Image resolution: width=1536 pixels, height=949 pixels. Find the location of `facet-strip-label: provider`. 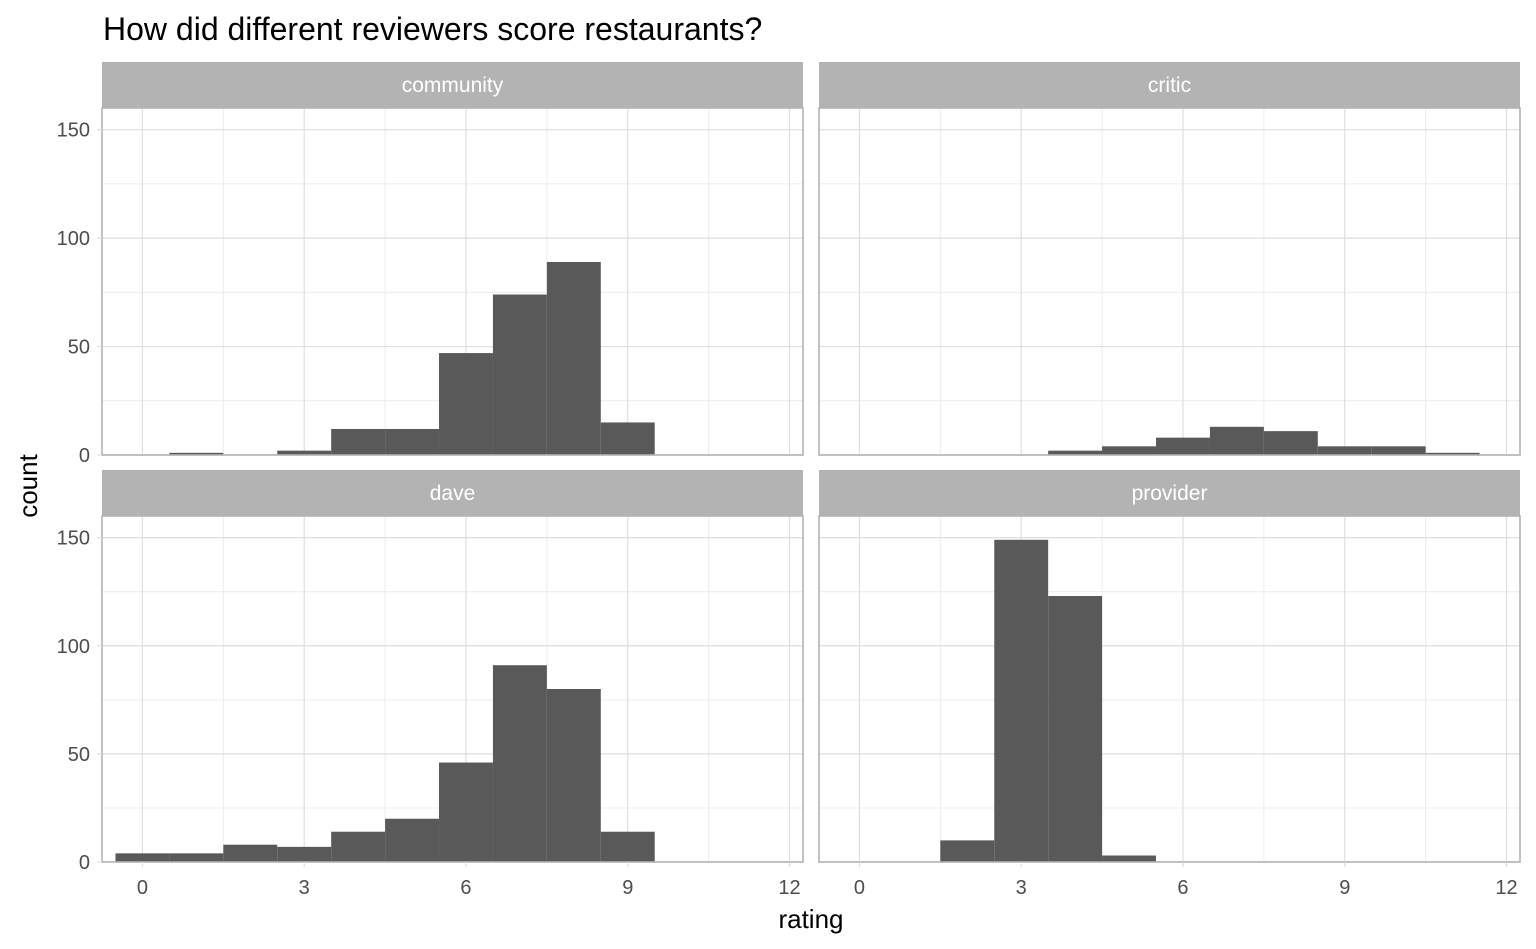

facet-strip-label: provider is located at coordinates (1170, 493).